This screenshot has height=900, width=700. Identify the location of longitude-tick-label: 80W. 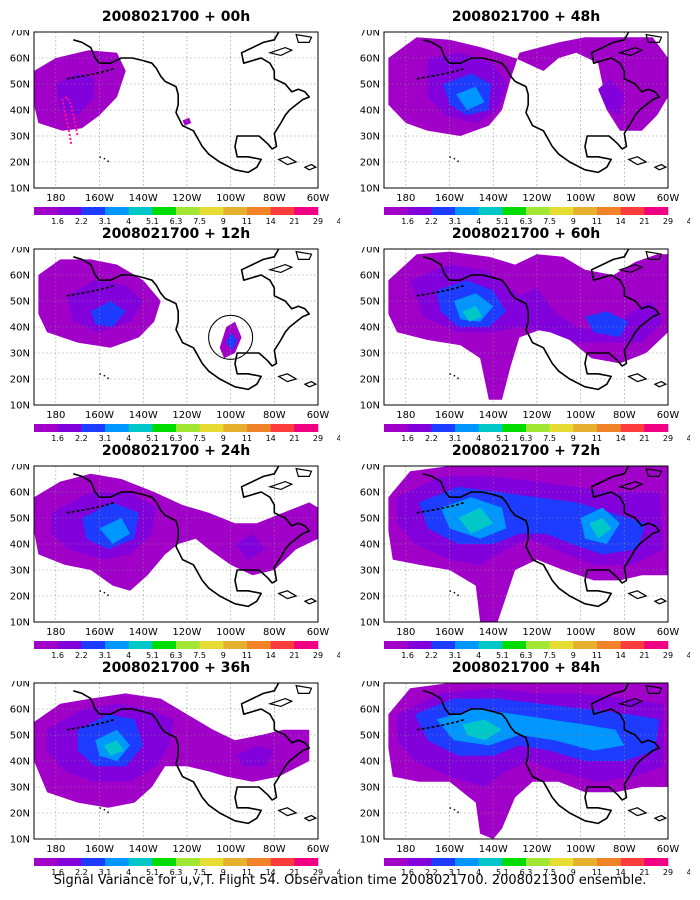
(624, 415).